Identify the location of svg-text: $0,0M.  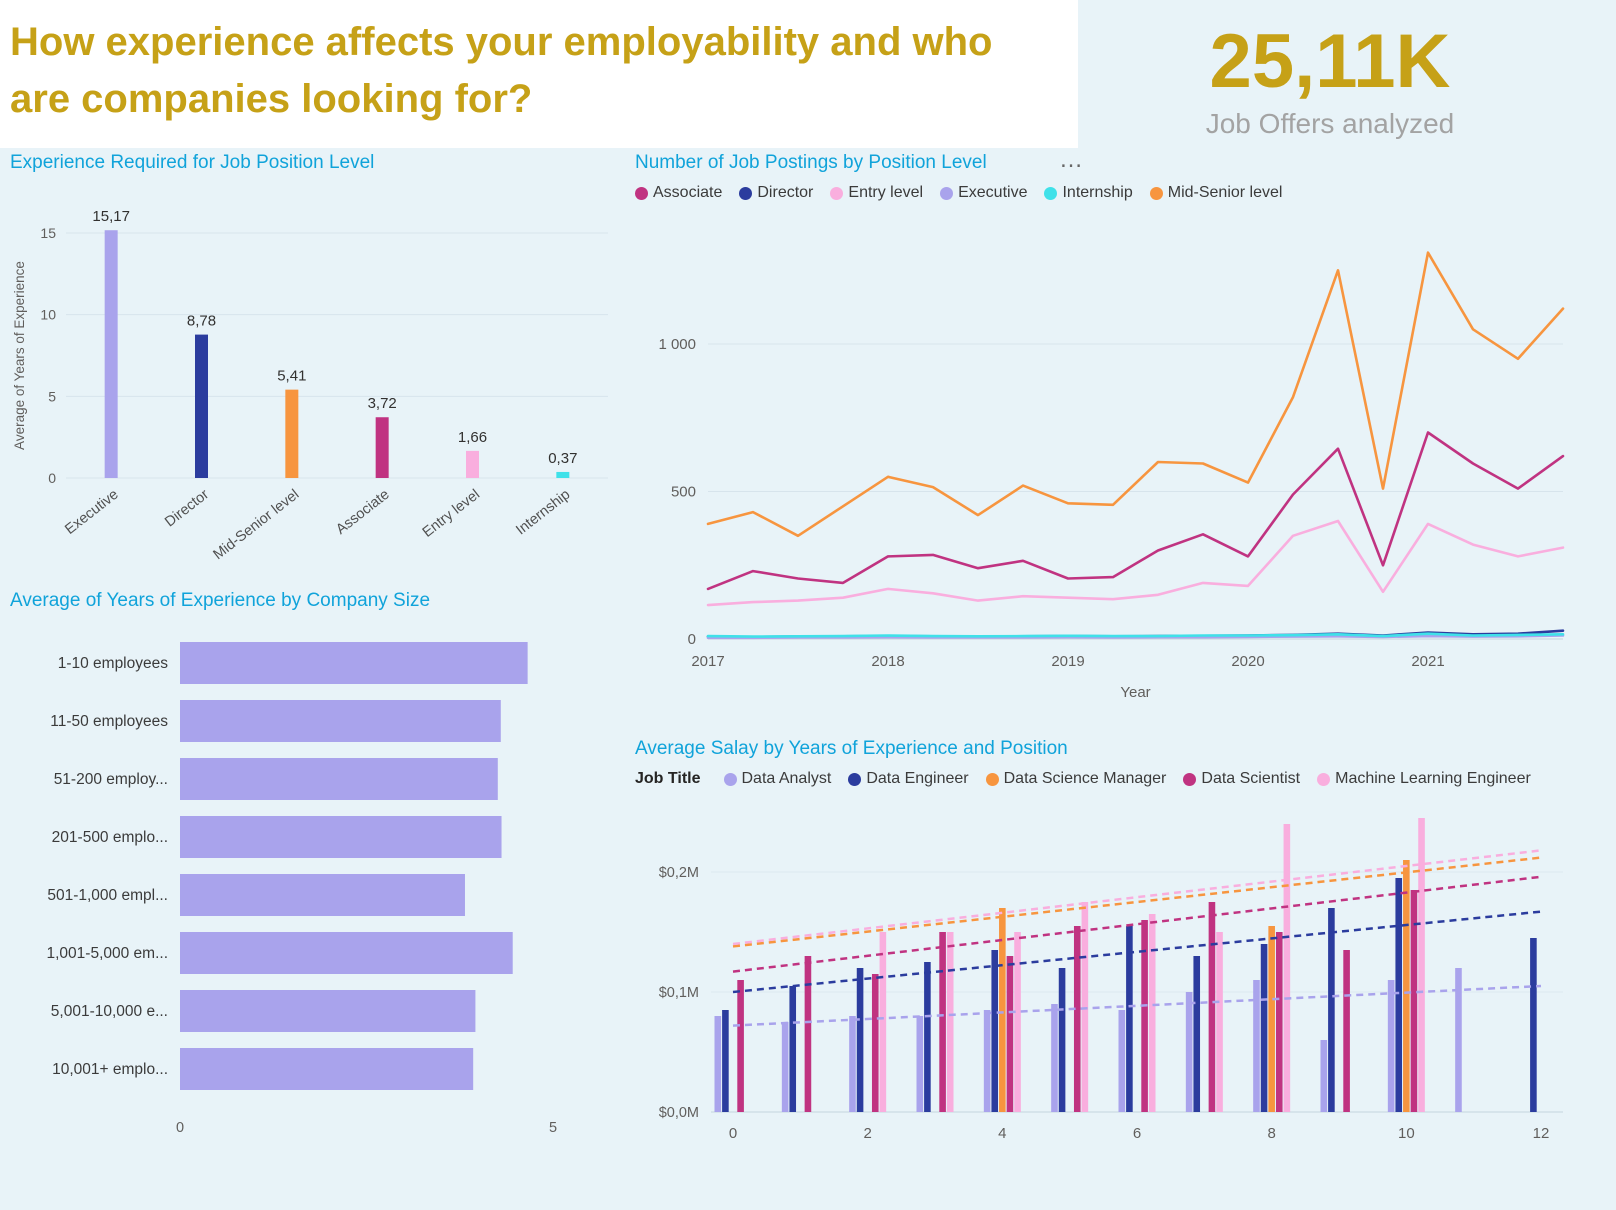
(679, 1113).